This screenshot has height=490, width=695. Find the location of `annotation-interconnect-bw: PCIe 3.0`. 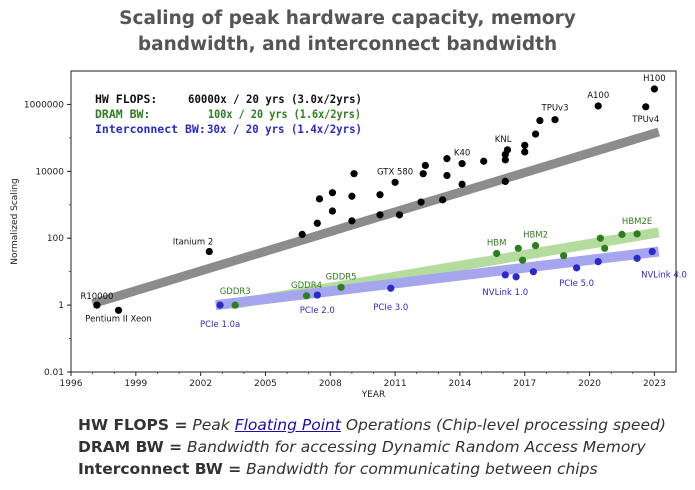

annotation-interconnect-bw: PCIe 3.0 is located at coordinates (390, 308).